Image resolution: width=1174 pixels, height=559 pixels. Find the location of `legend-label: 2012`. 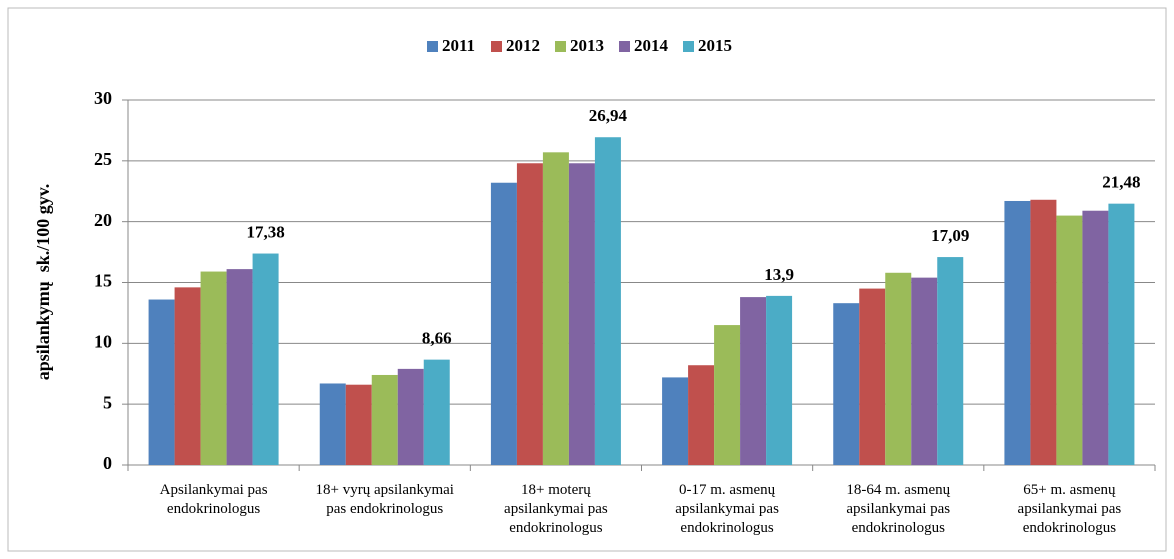

legend-label: 2012 is located at coordinates (523, 45).